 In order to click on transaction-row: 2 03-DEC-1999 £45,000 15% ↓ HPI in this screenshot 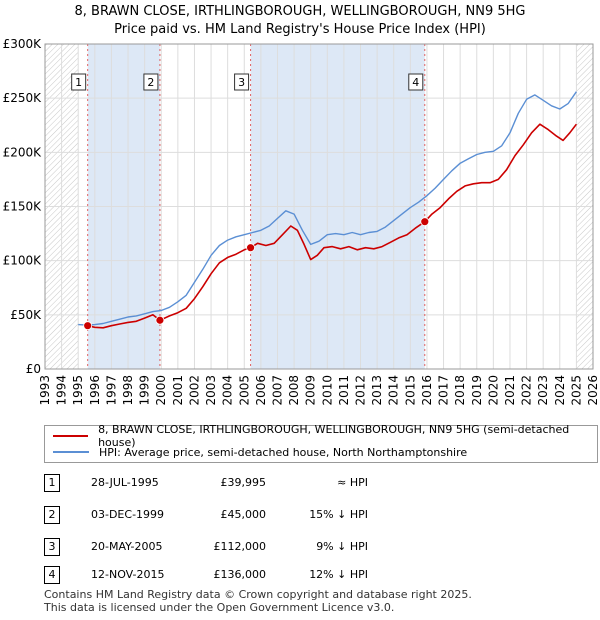, I will do `click(234, 516)`.